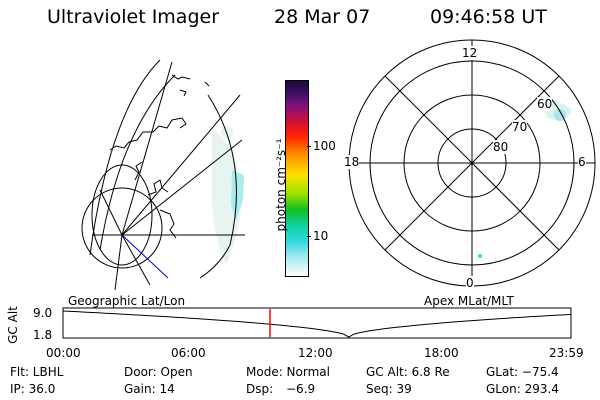  Describe the element at coordinates (188, 353) in the screenshot. I see `xtick-label: 06:00` at that location.